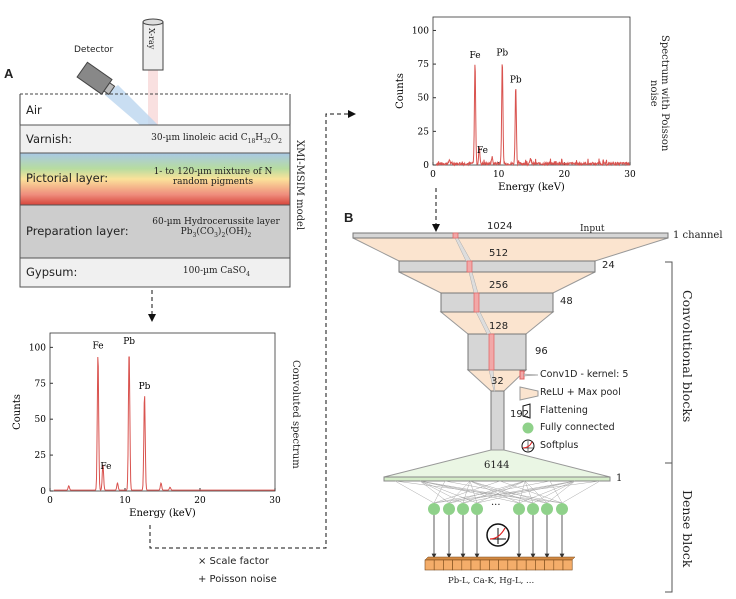  What do you see at coordinates (497, 381) in the screenshot?
I see `pool-size: 32` at bounding box center [497, 381].